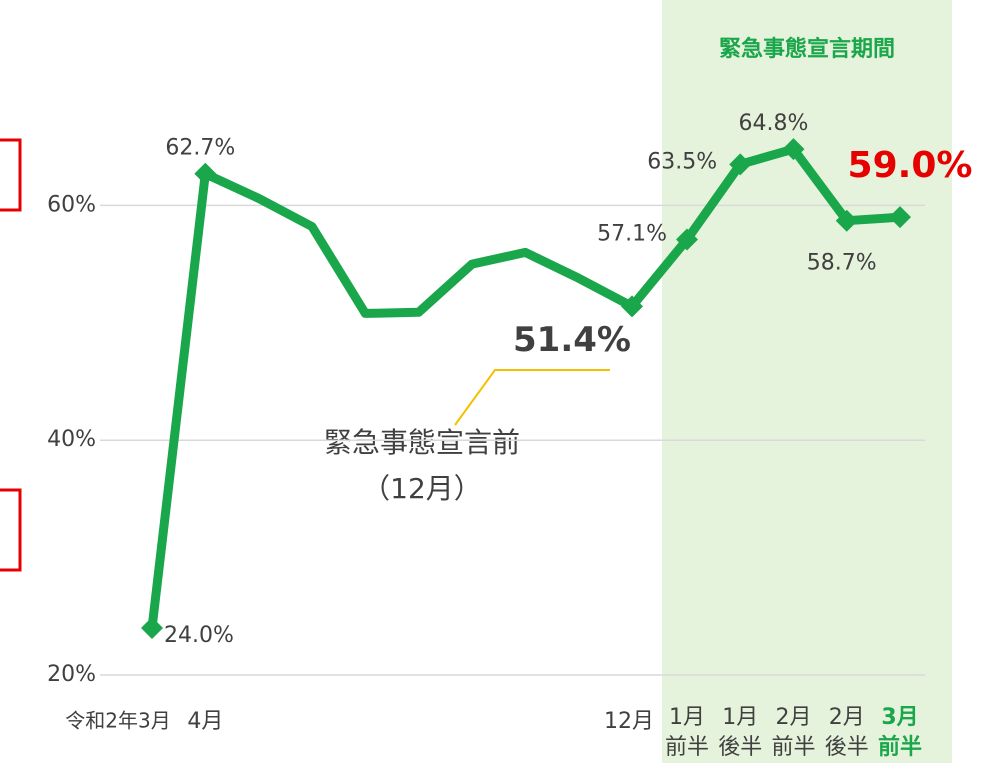 This screenshot has width=1002, height=763. Describe the element at coordinates (117, 721) in the screenshot. I see `x-tick-label: 令和2年3月` at that location.